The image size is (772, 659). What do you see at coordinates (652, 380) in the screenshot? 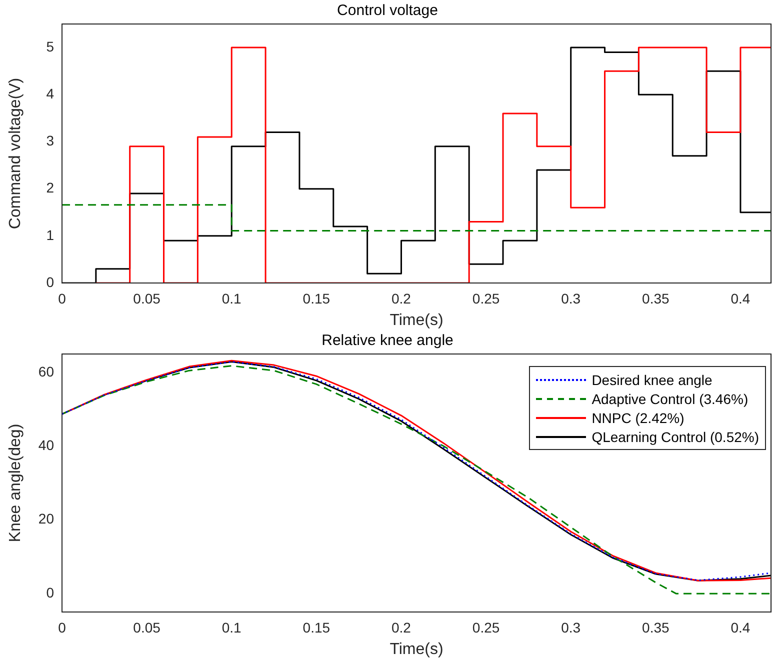
I see `legend-label: Desired knee angle` at bounding box center [652, 380].